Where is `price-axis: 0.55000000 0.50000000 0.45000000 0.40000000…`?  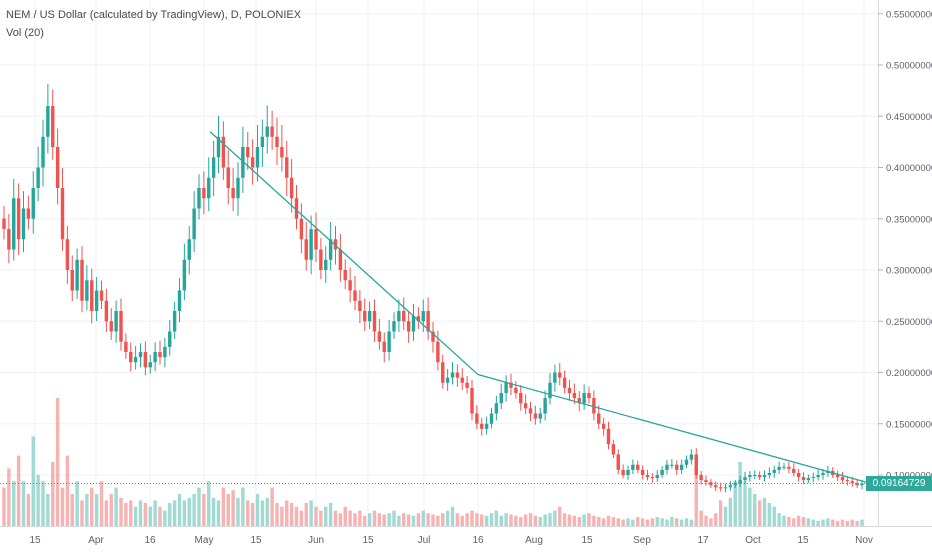
price-axis: 0.55000000 0.50000000 0.45000000 0.40000000… is located at coordinates (905, 245).